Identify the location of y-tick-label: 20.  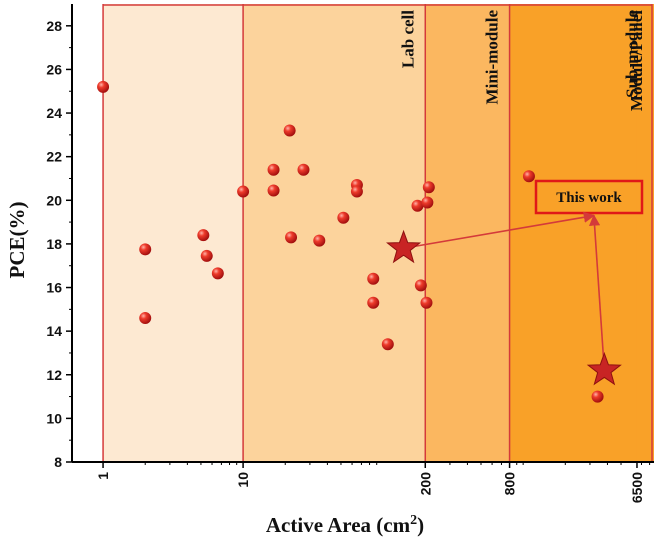
(54, 200).